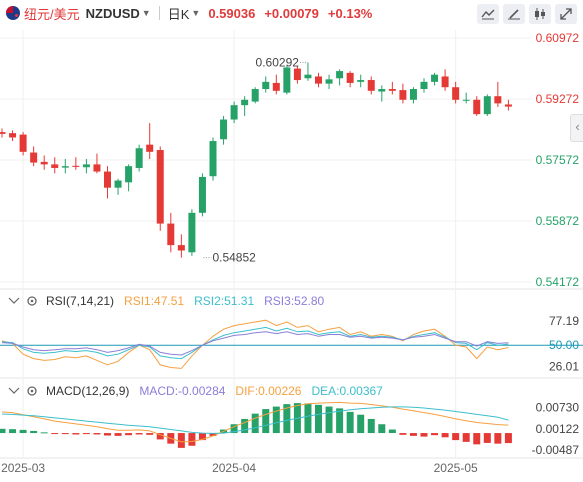  Describe the element at coordinates (566, 14) in the screenshot. I see `fullscreen-icon` at that location.